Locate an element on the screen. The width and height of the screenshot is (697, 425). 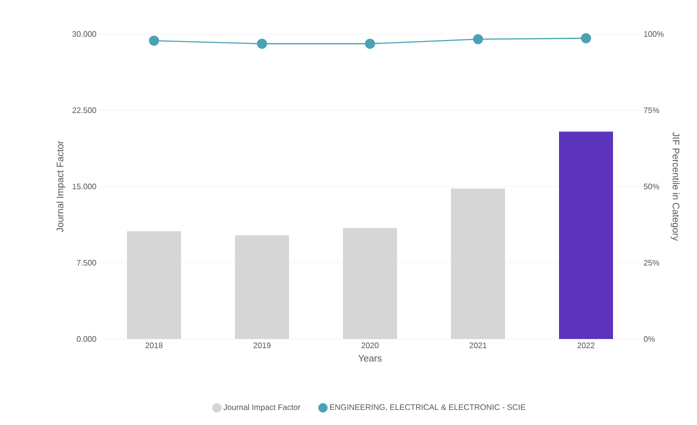
y2-axis-title: JIF Percentile in Category is located at coordinates (675, 186).